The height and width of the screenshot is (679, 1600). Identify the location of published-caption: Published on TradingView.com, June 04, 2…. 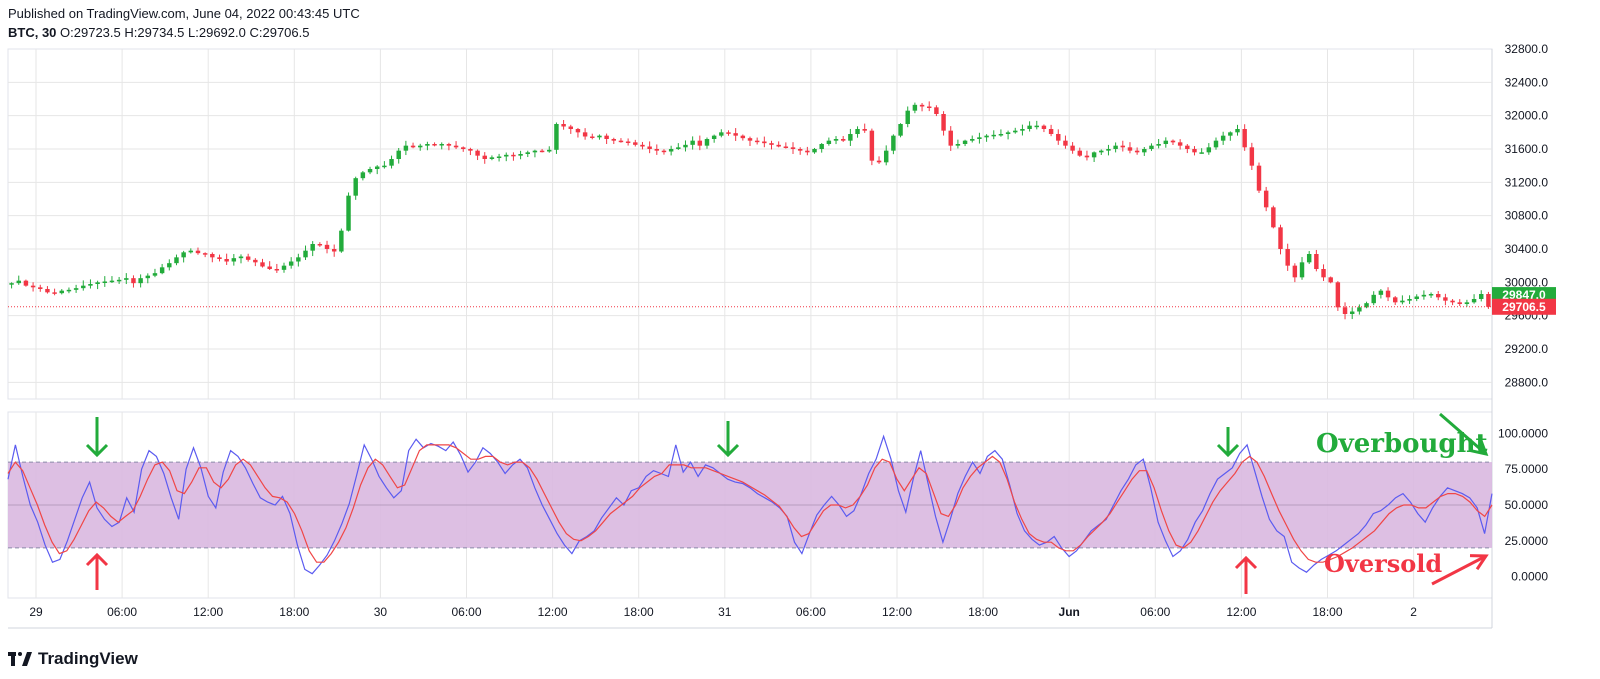
(184, 13).